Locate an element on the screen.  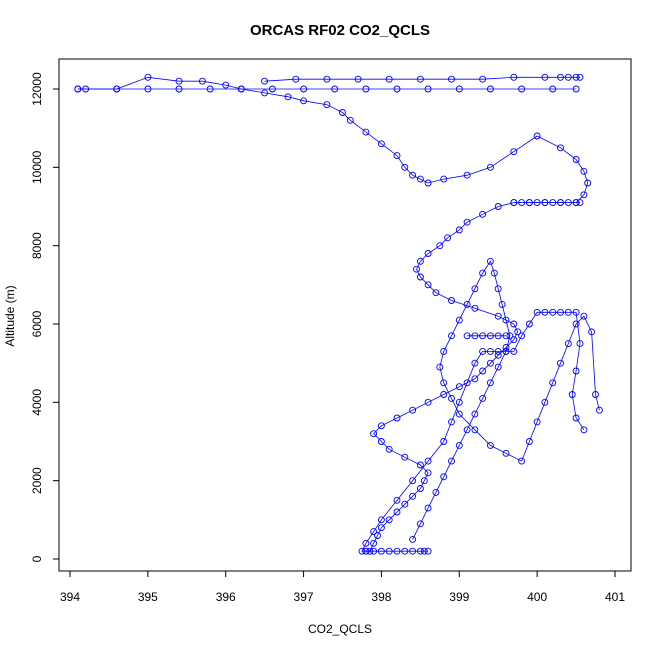
y-tick-label: 8000 is located at coordinates (37, 245).